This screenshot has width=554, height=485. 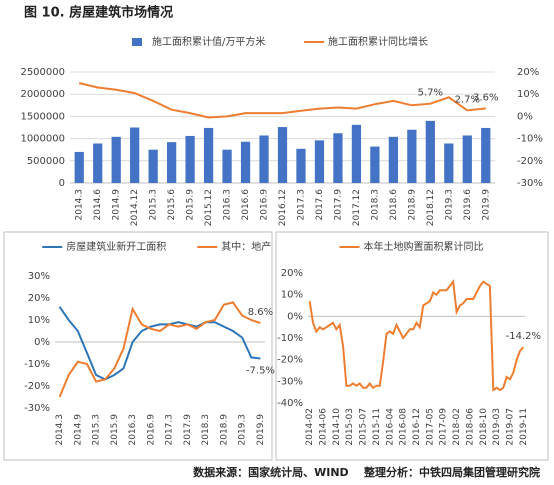 What do you see at coordinates (172, 205) in the screenshot?
I see `x-tick-label: 2015.6` at bounding box center [172, 205].